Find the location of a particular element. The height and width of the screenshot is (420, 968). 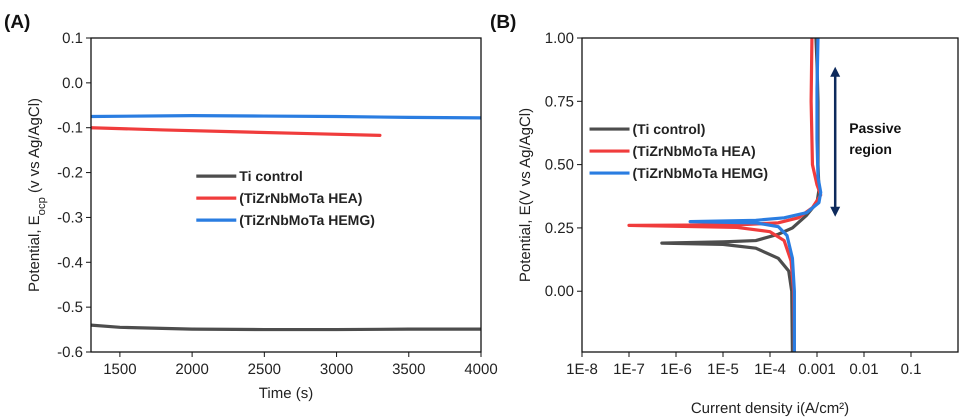

y-tick-label: -0.2 is located at coordinates (70, 173).